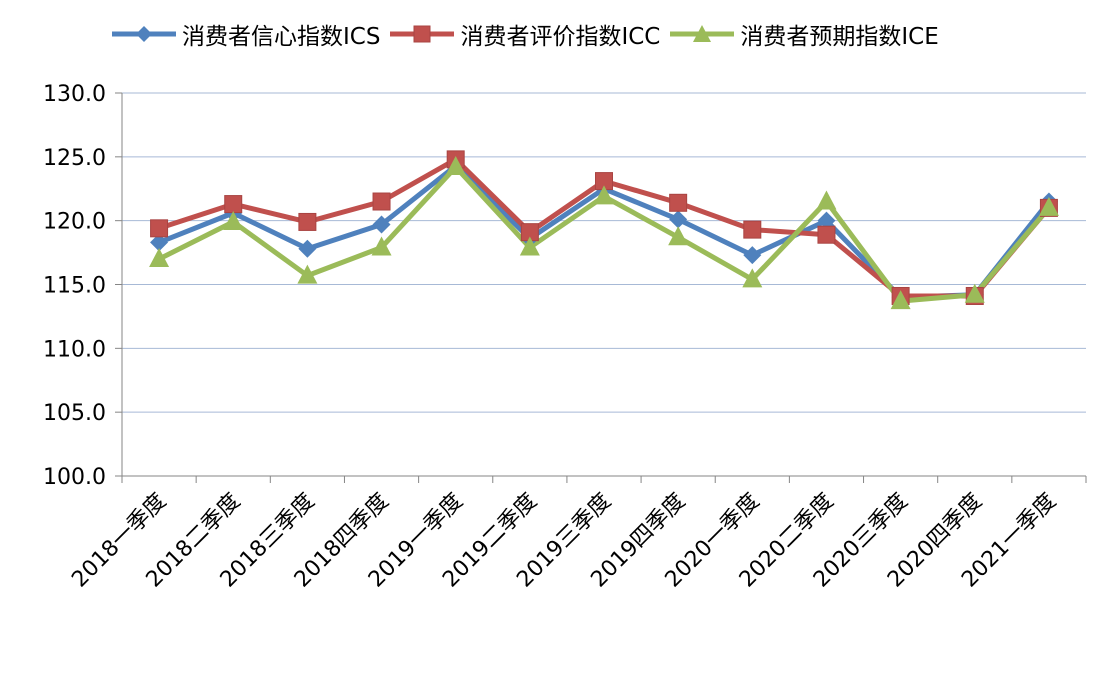 This screenshot has height=688, width=1109. I want to click on legend-item-ics: 消费者信心指数ICS, so click(246, 34).